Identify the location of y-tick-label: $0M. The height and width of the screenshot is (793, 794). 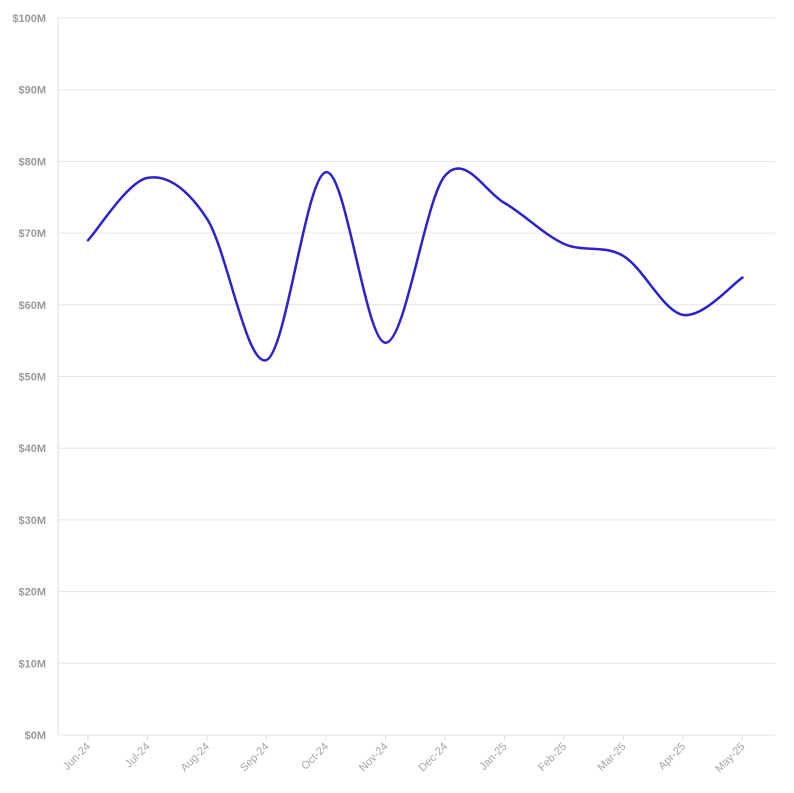
(35, 736).